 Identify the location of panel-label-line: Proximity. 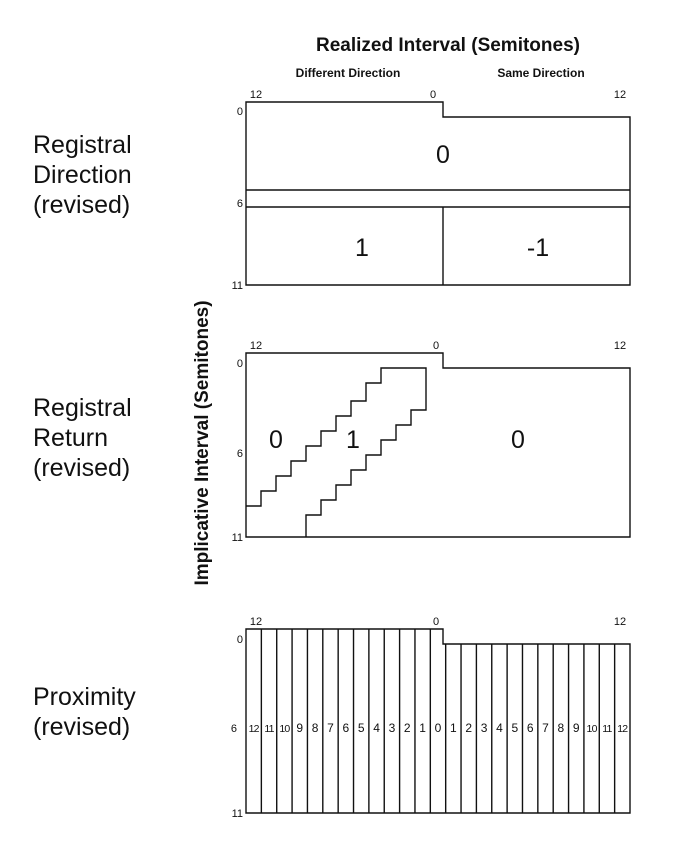
(84, 697).